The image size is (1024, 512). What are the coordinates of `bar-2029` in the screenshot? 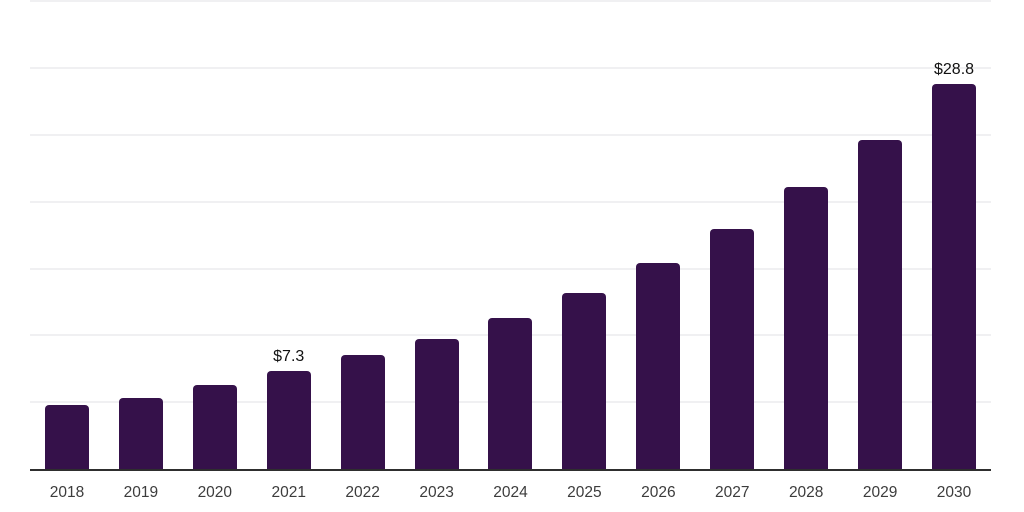 It's located at (880, 304).